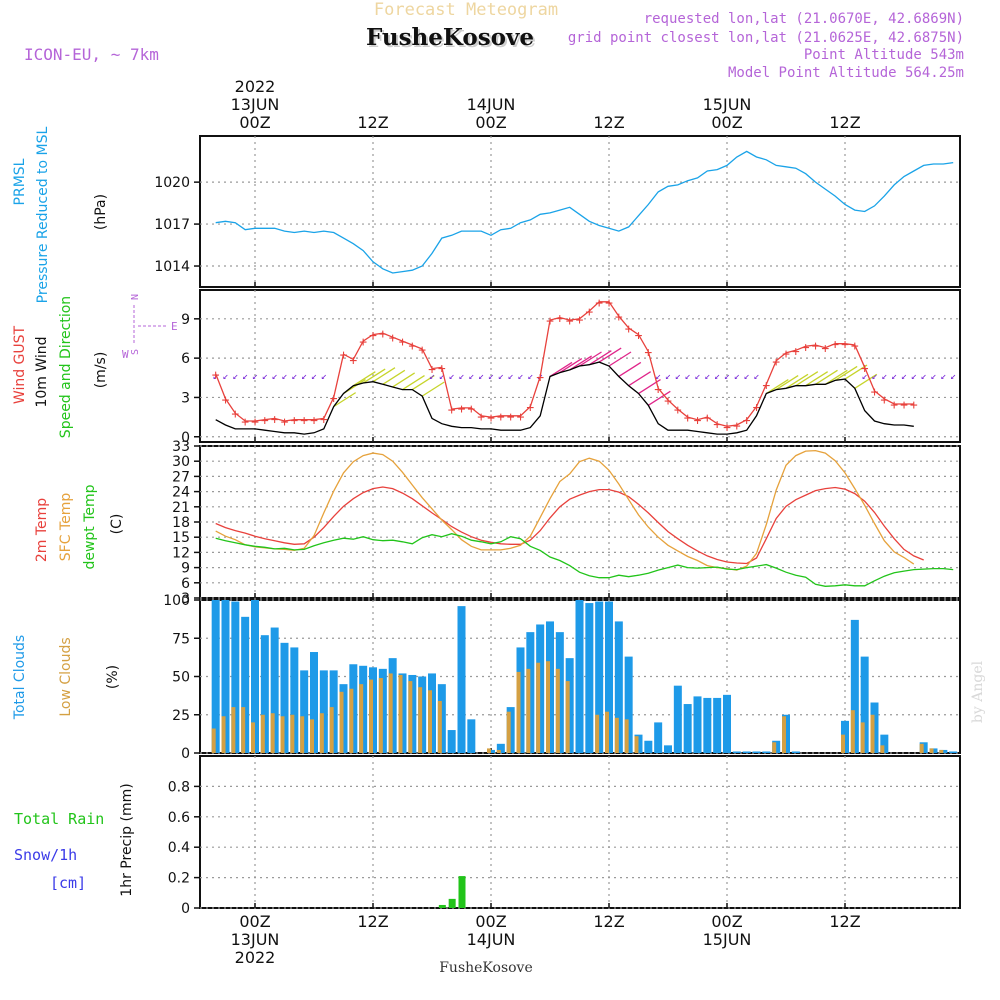 Image resolution: width=1000 pixels, height=1000 pixels. I want to click on pressure-label-prmsl: PRMSL, so click(20, 181).